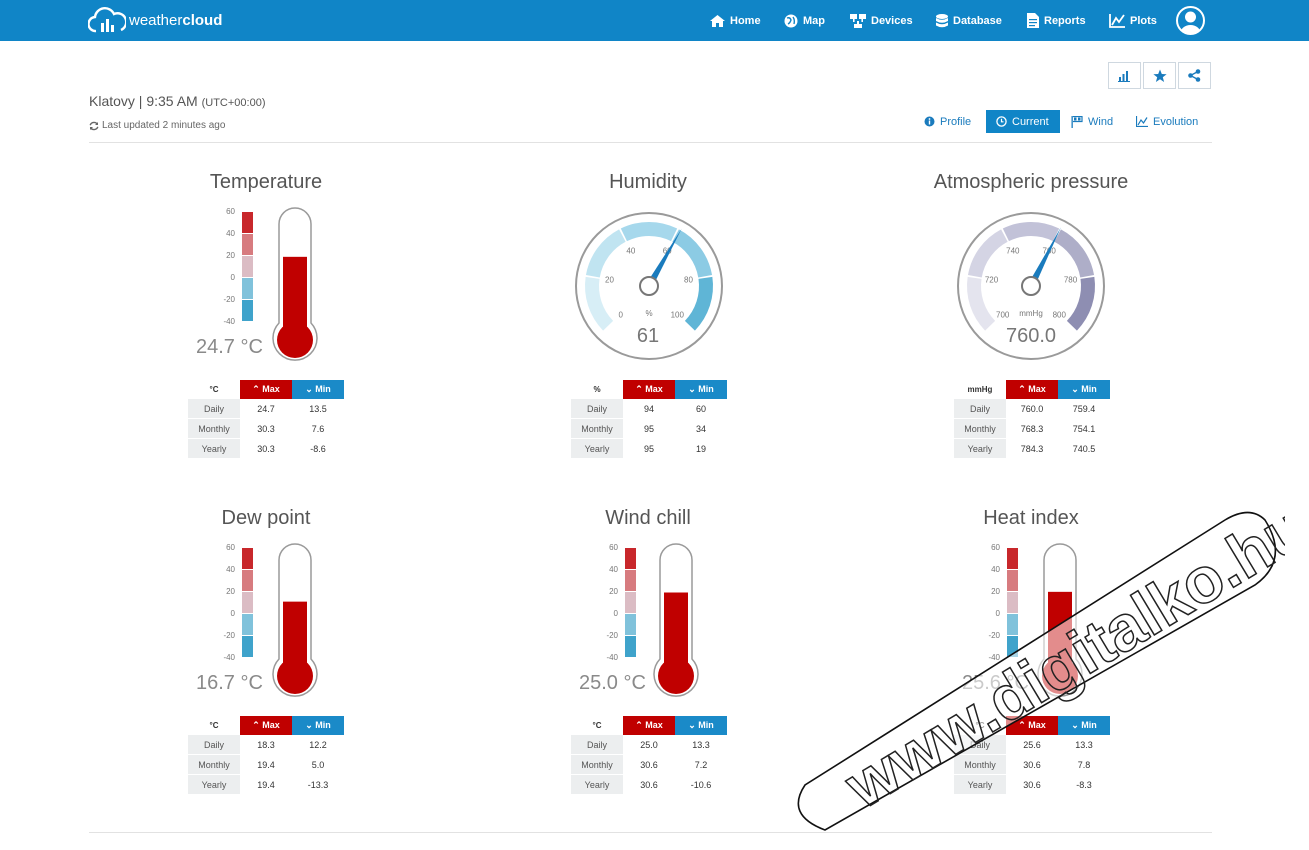 Image resolution: width=1309 pixels, height=850 pixels. I want to click on devices-icon, so click(858, 21).